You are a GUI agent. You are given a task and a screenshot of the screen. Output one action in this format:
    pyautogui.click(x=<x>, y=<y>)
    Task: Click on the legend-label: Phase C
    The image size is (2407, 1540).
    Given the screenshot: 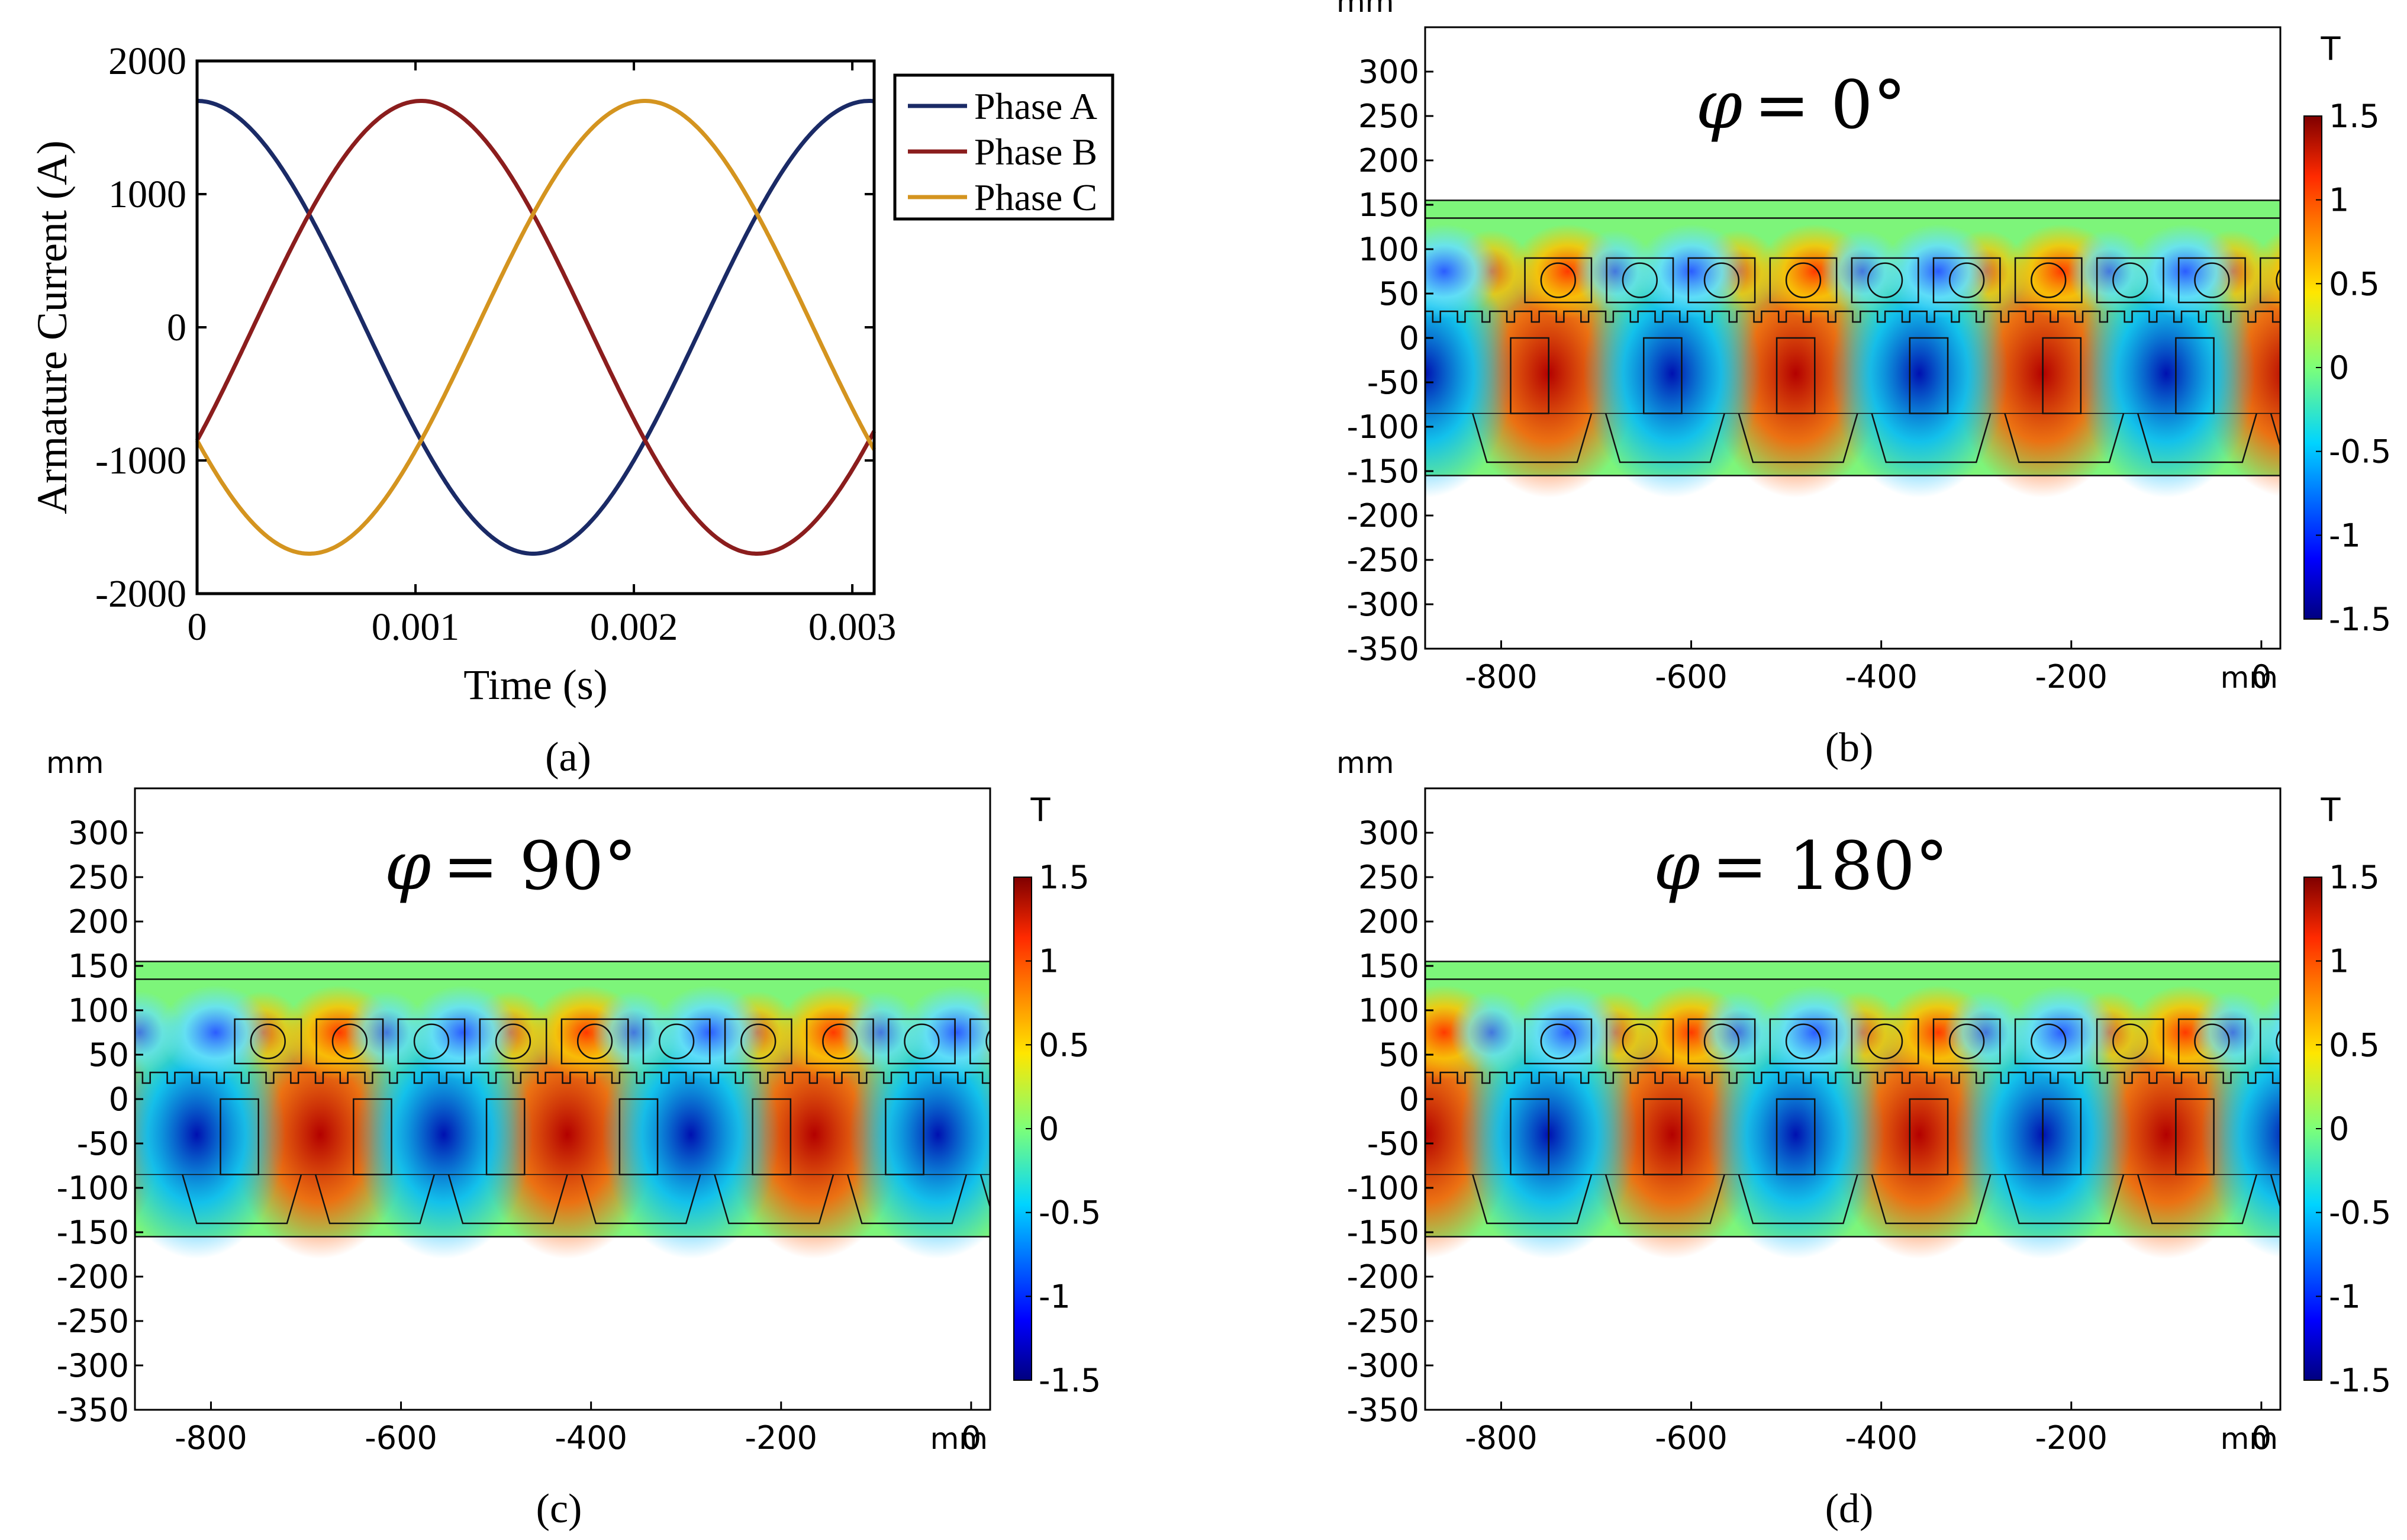 What is the action you would take?
    pyautogui.click(x=1035, y=197)
    